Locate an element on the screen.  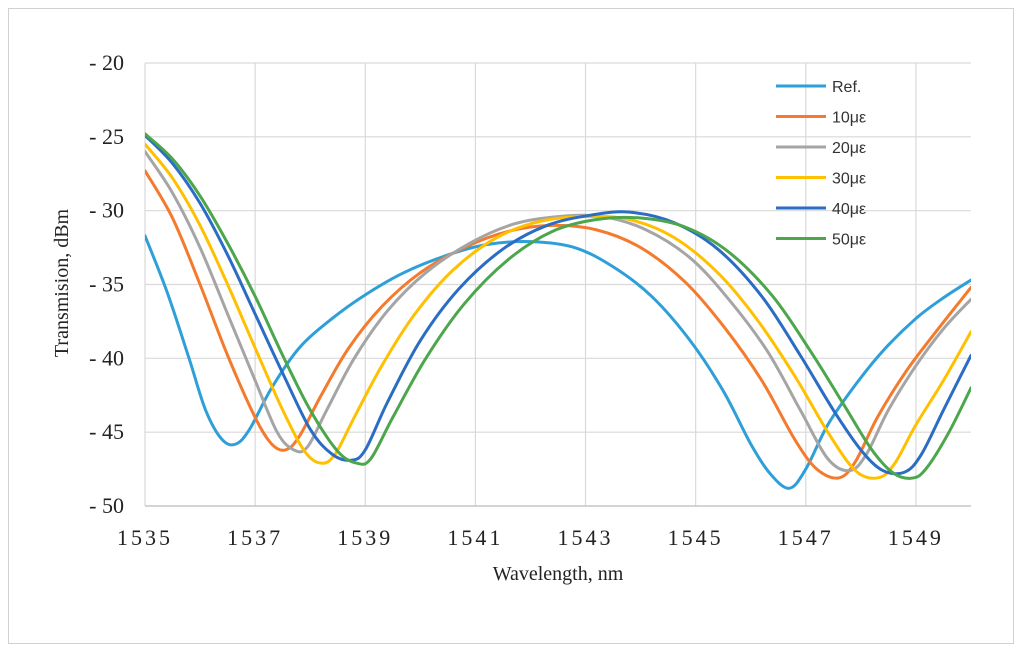
x-tick-label-2: 1539 is located at coordinates (365, 537).